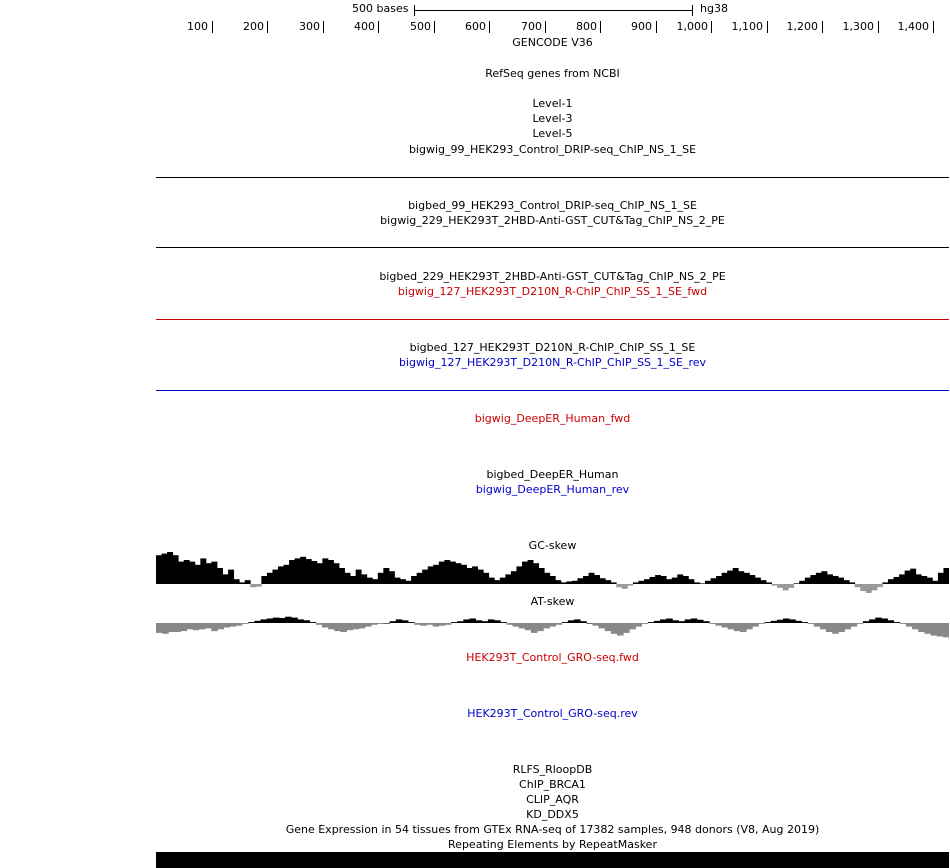  What do you see at coordinates (552, 769) in the screenshot?
I see `track-rlfs-rloopdb: RLFS_RloopDB` at bounding box center [552, 769].